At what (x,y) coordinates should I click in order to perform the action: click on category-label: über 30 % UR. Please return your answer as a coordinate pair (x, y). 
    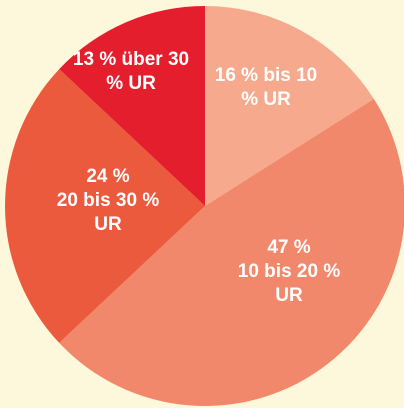
    Looking at the image, I should click on (148, 71).